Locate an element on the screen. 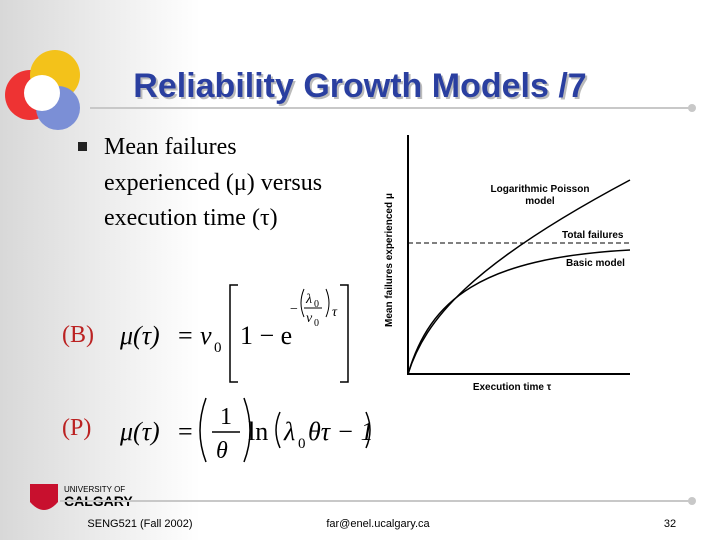 The height and width of the screenshot is (540, 720). log-curve is located at coordinates (519, 277).